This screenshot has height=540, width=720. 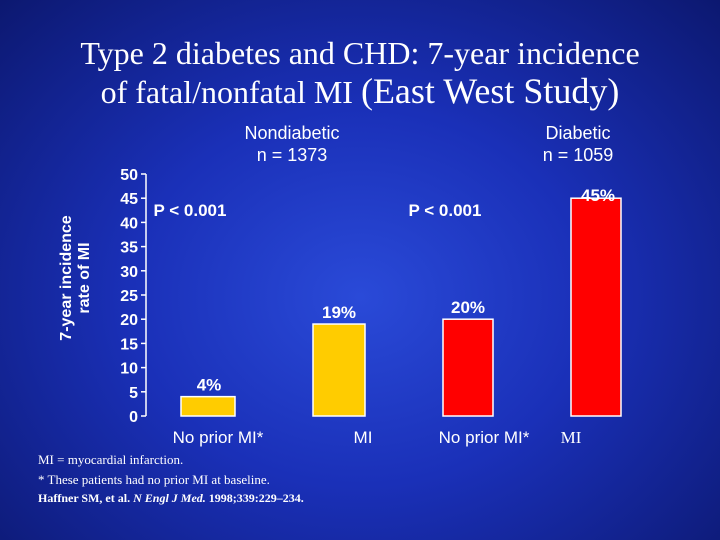 I want to click on y-tick-label: 50, so click(x=129, y=175).